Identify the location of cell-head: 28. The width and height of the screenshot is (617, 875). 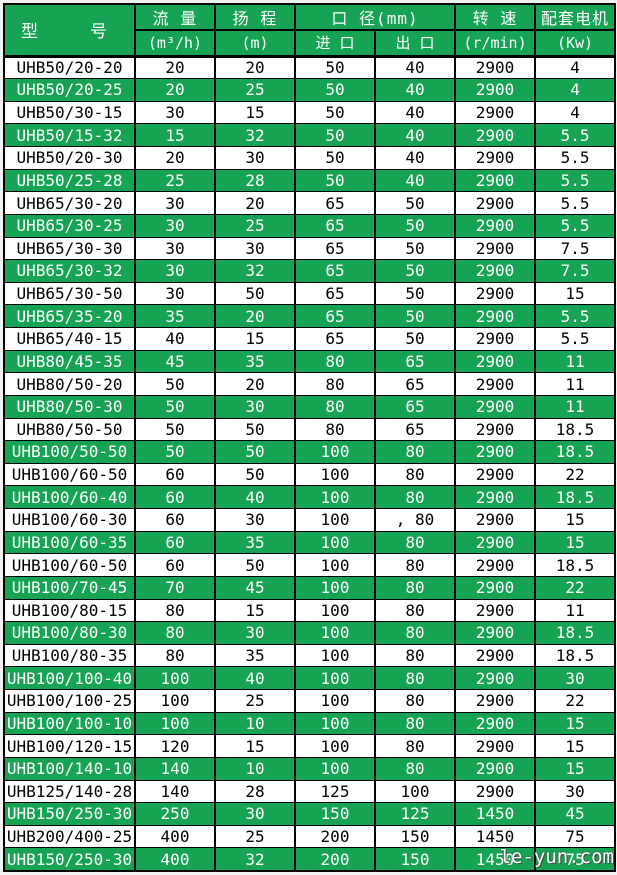
(255, 180).